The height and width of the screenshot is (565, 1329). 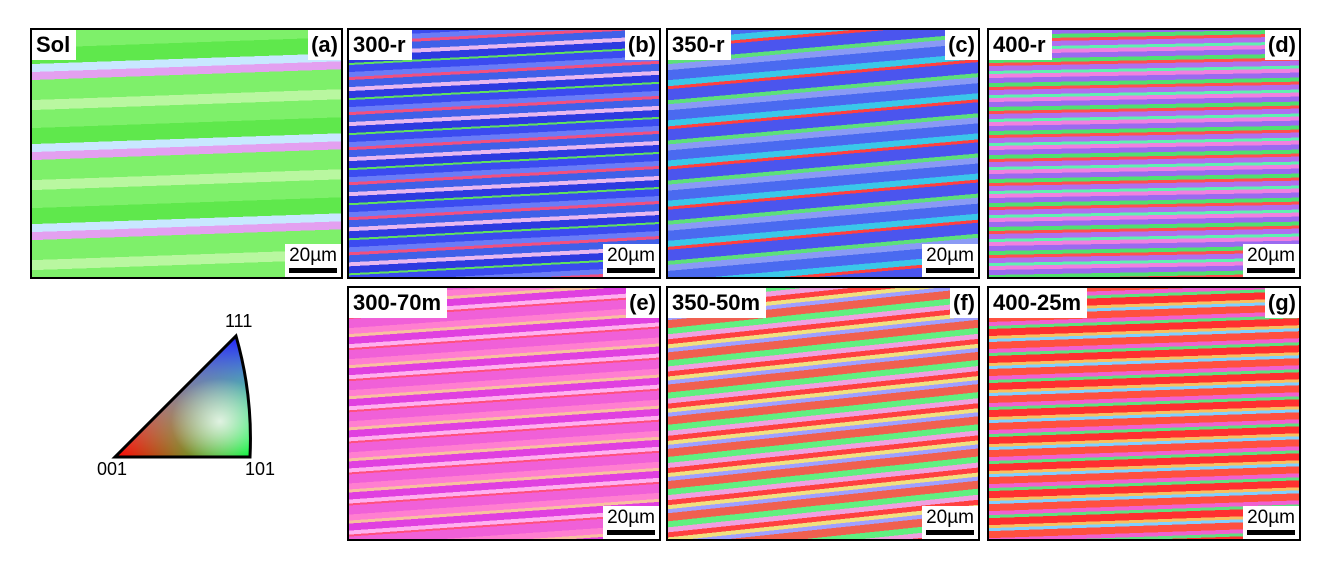 What do you see at coordinates (380, 45) in the screenshot?
I see `sample-name: 300-r` at bounding box center [380, 45].